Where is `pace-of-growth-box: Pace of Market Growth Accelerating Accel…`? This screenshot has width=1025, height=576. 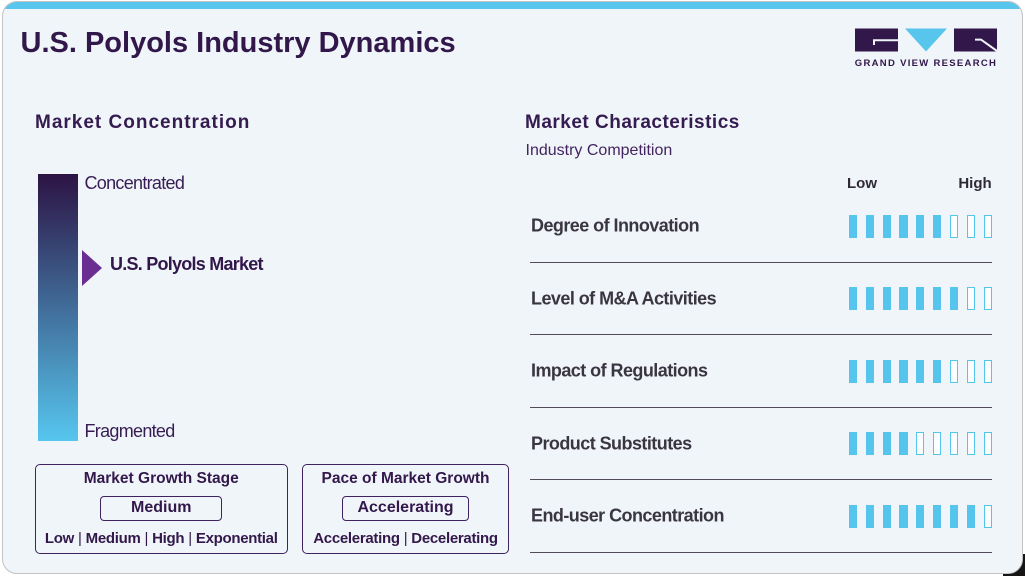
pace-of-growth-box: Pace of Market Growth Accelerating Accel… is located at coordinates (405, 508).